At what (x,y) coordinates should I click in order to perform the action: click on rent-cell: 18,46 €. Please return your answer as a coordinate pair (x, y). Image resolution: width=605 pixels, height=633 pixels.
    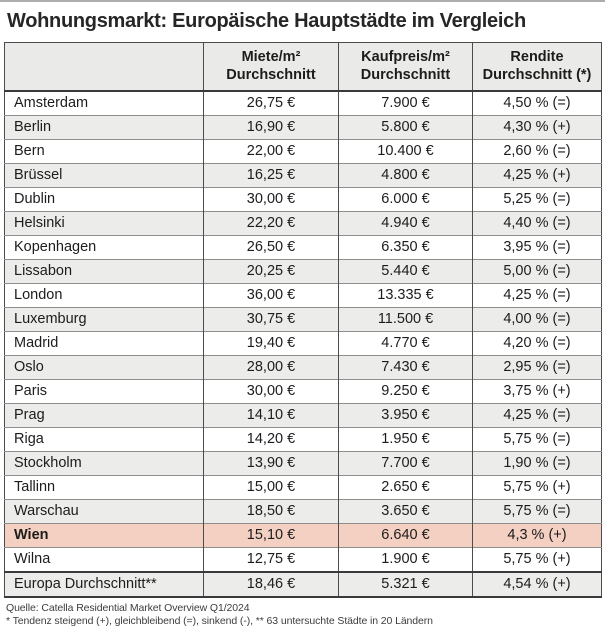
    Looking at the image, I should click on (271, 584).